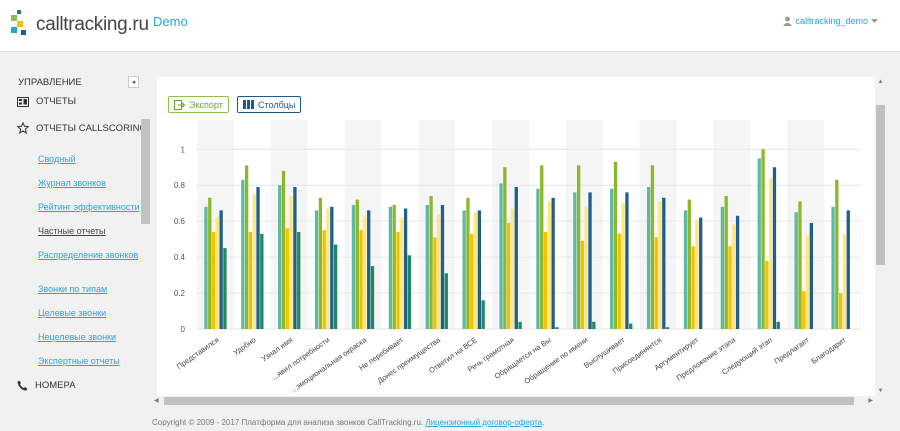 The height and width of the screenshot is (431, 900). I want to click on main-vertical-scrollbar-thumb, so click(880, 185).